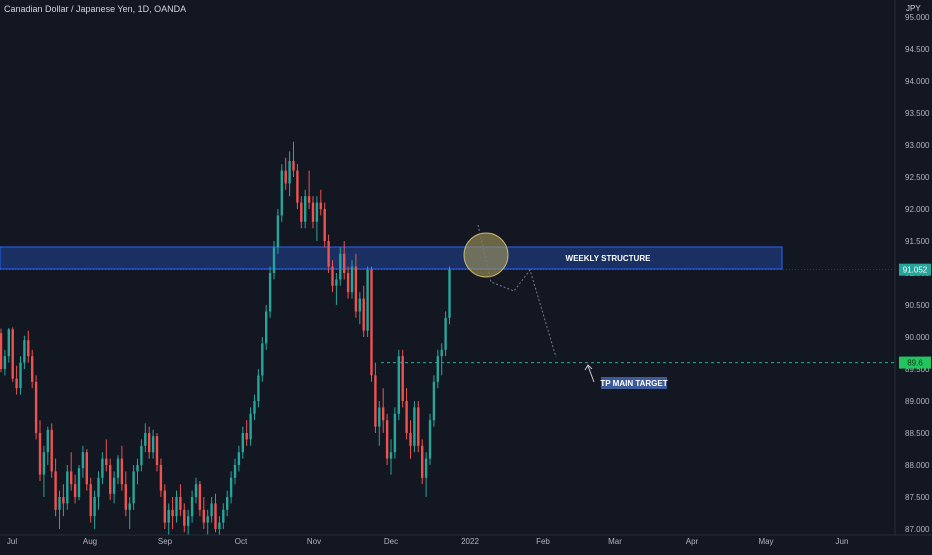  Describe the element at coordinates (90, 541) in the screenshot. I see `x-tick-label: Aug` at that location.